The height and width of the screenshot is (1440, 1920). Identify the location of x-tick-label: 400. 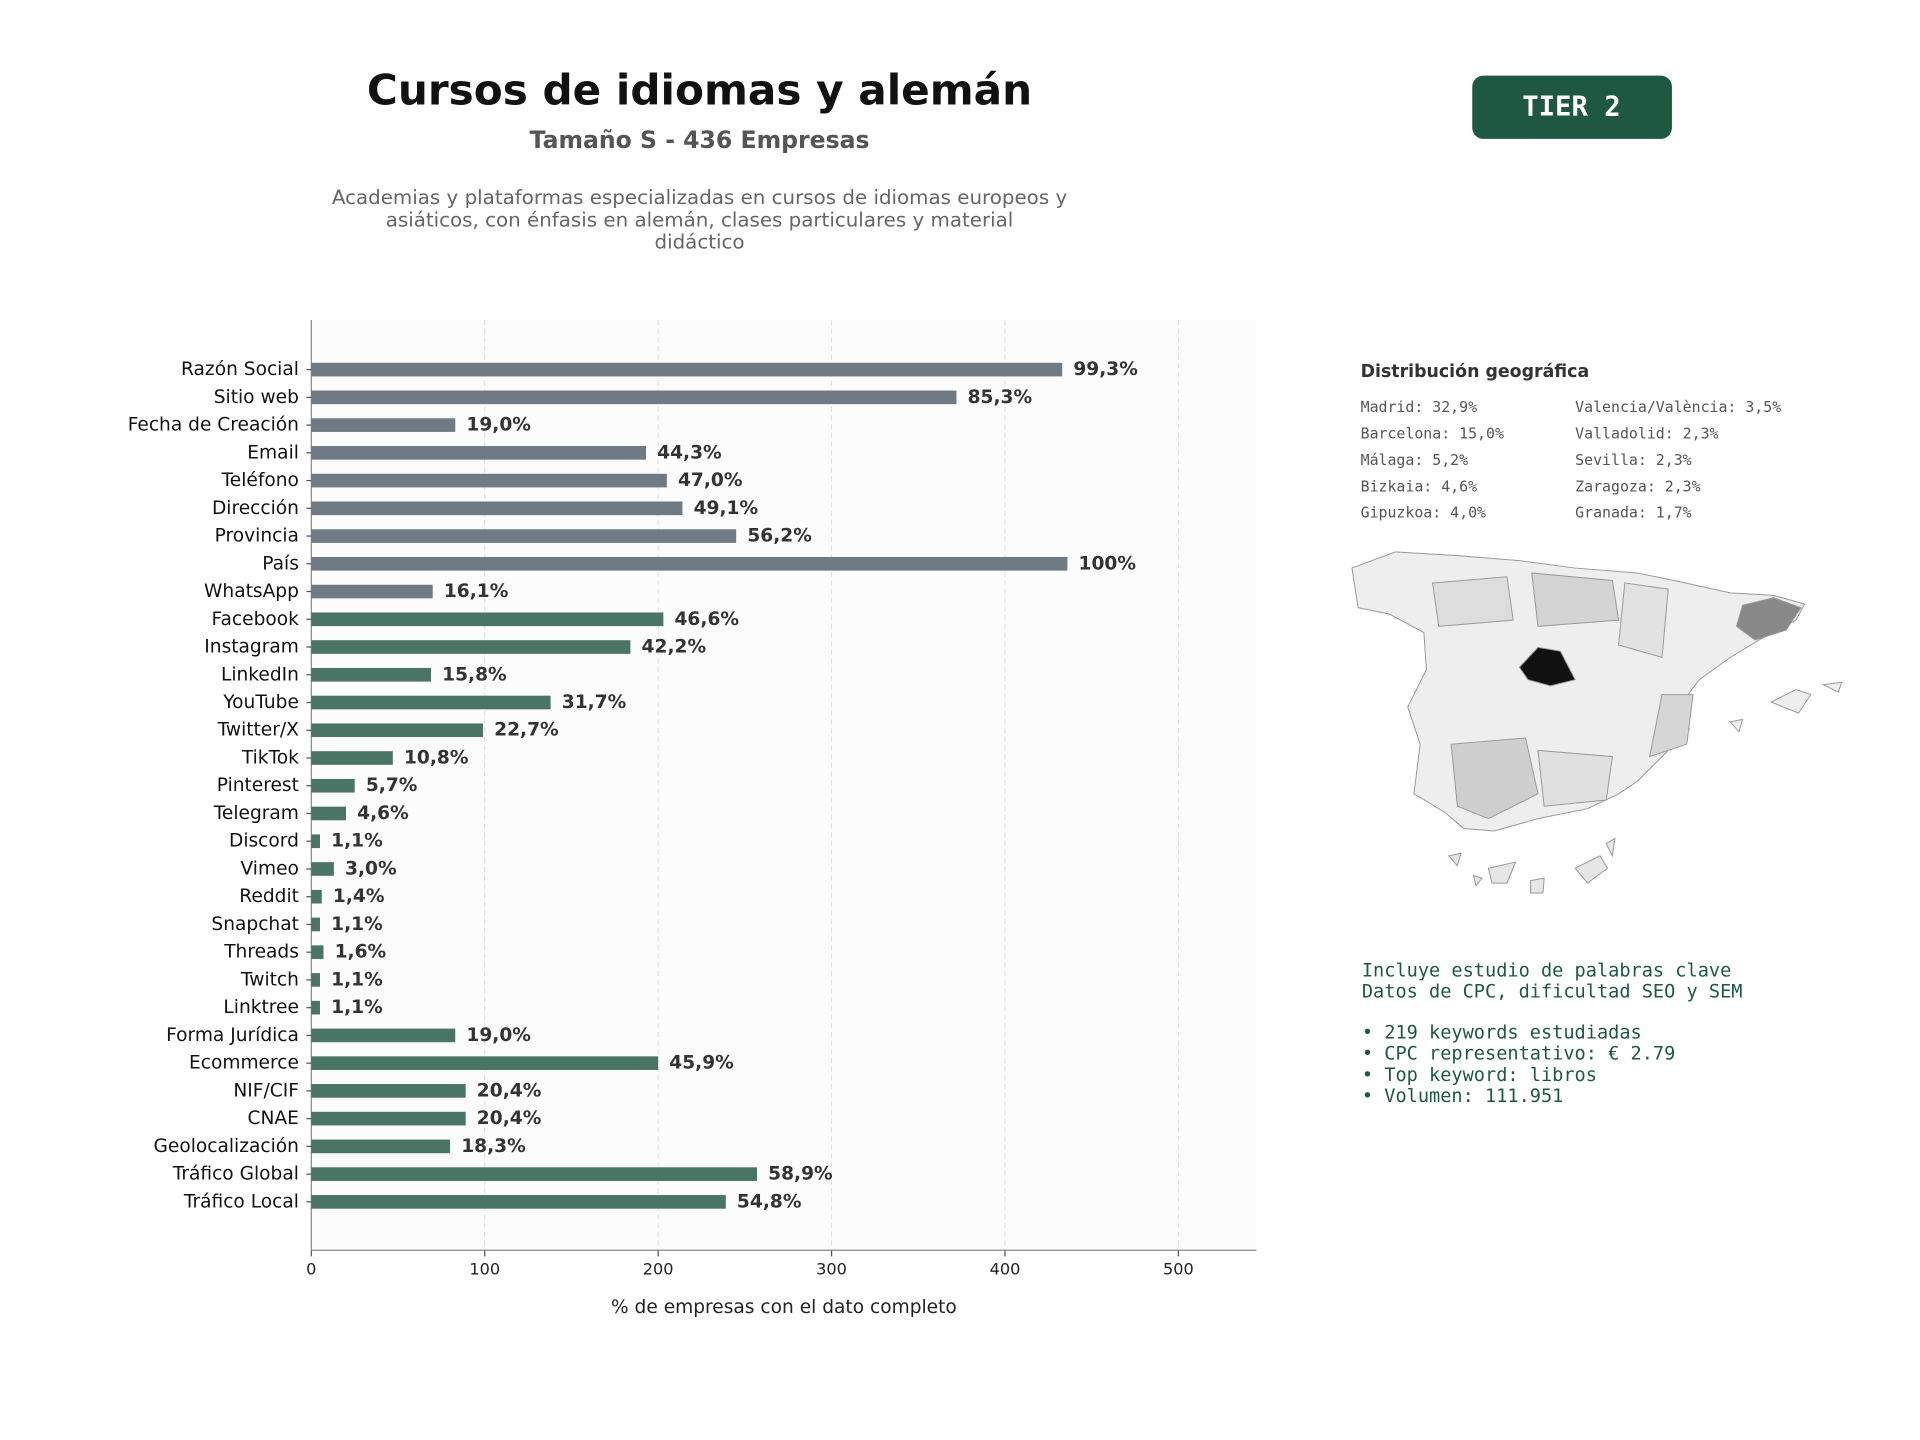
(1005, 1269).